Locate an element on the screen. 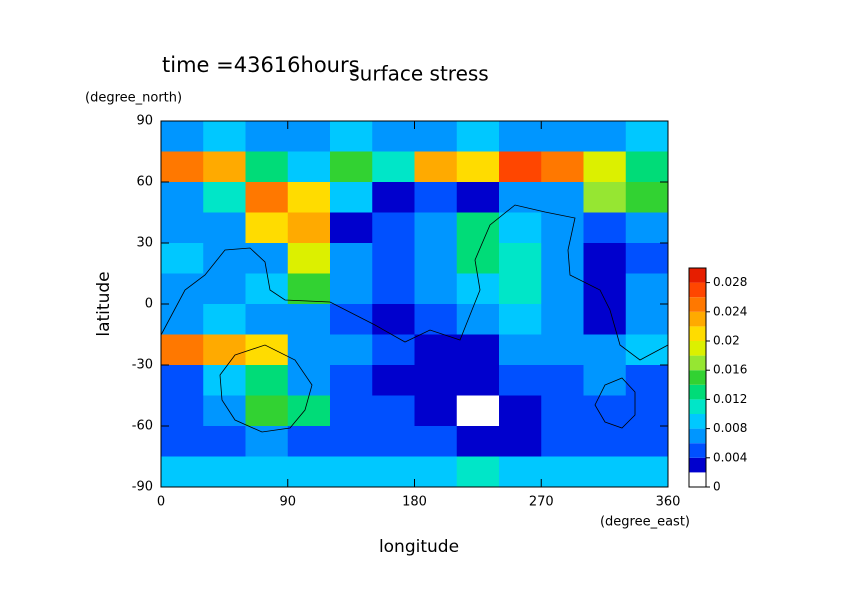  x-unit: (degree_east) is located at coordinates (645, 522).